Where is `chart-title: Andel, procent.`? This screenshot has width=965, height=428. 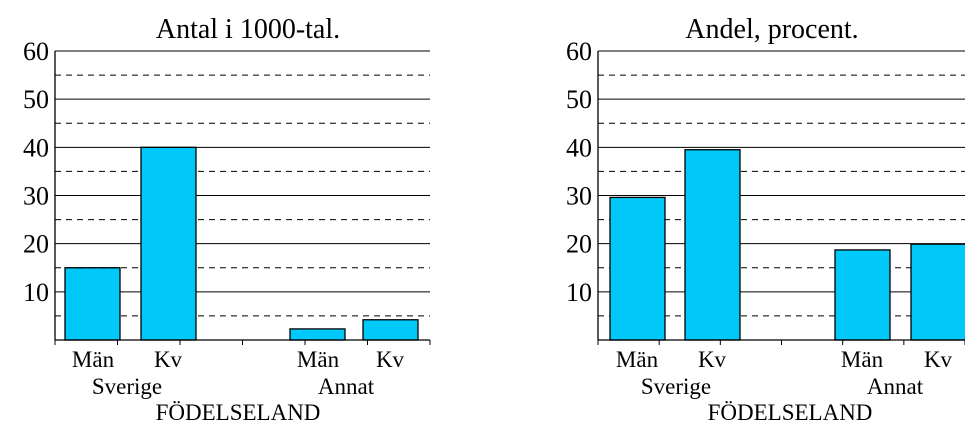
chart-title: Andel, procent. is located at coordinates (771, 29).